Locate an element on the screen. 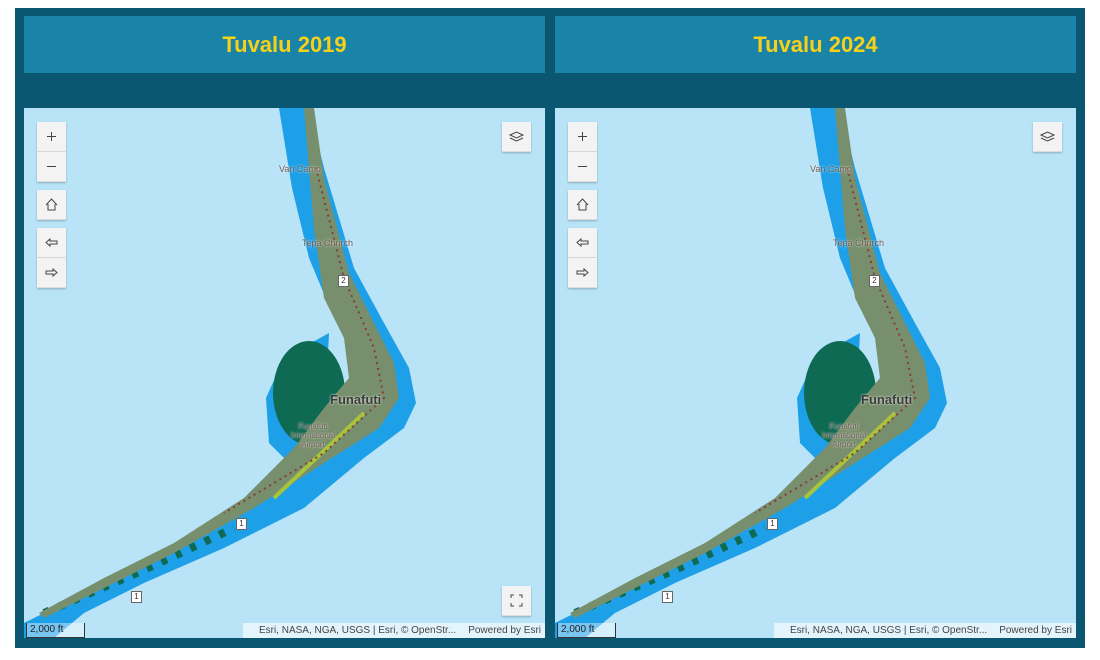  panel-title: Tuvalu 2019 is located at coordinates (284, 44).